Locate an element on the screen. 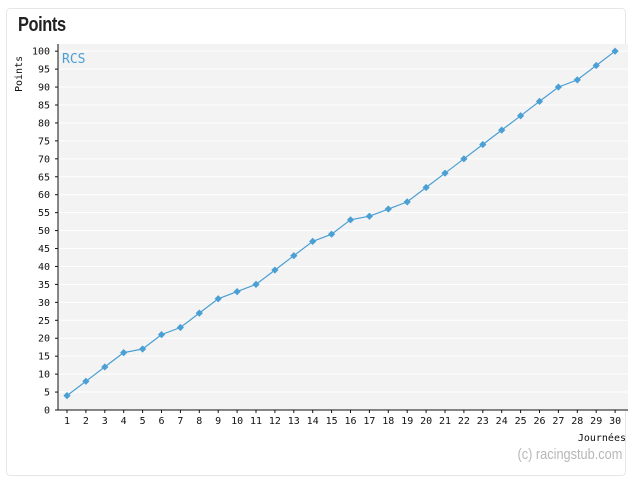  y-tick-label: 30 is located at coordinates (44, 303).